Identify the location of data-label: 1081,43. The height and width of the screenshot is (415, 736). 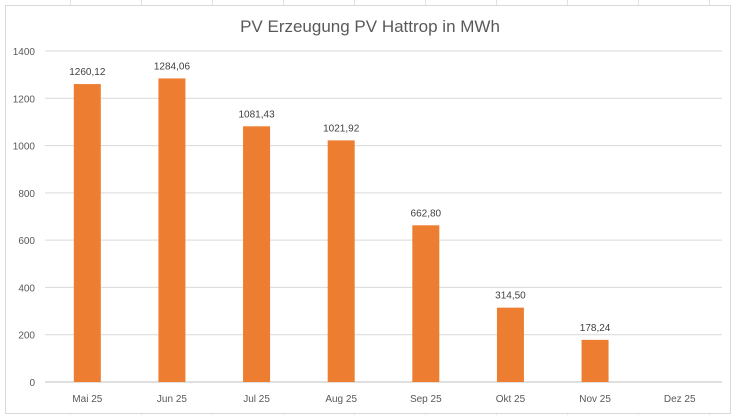
(256, 114).